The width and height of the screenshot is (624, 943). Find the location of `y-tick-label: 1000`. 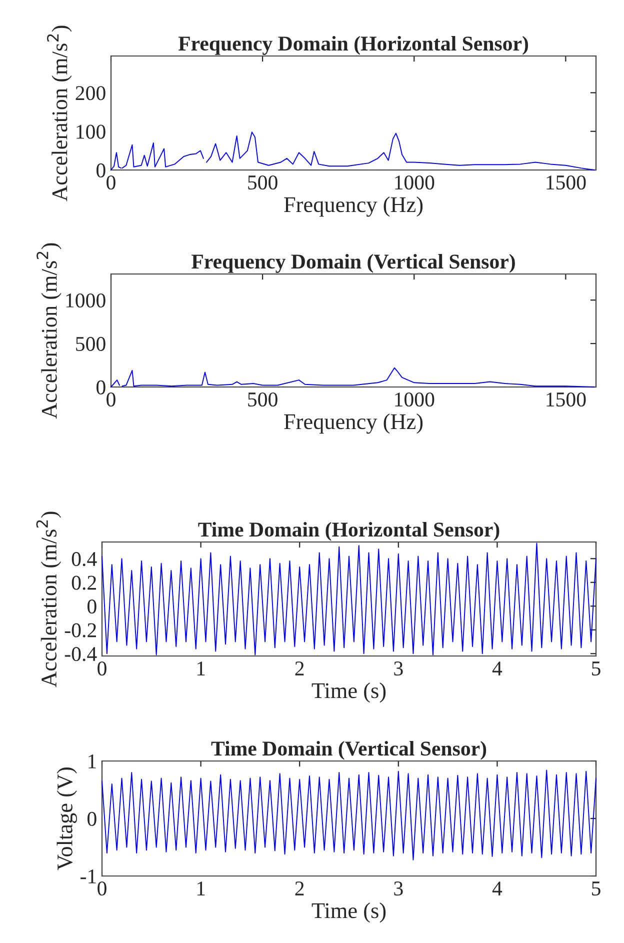

y-tick-label: 1000 is located at coordinates (86, 300).